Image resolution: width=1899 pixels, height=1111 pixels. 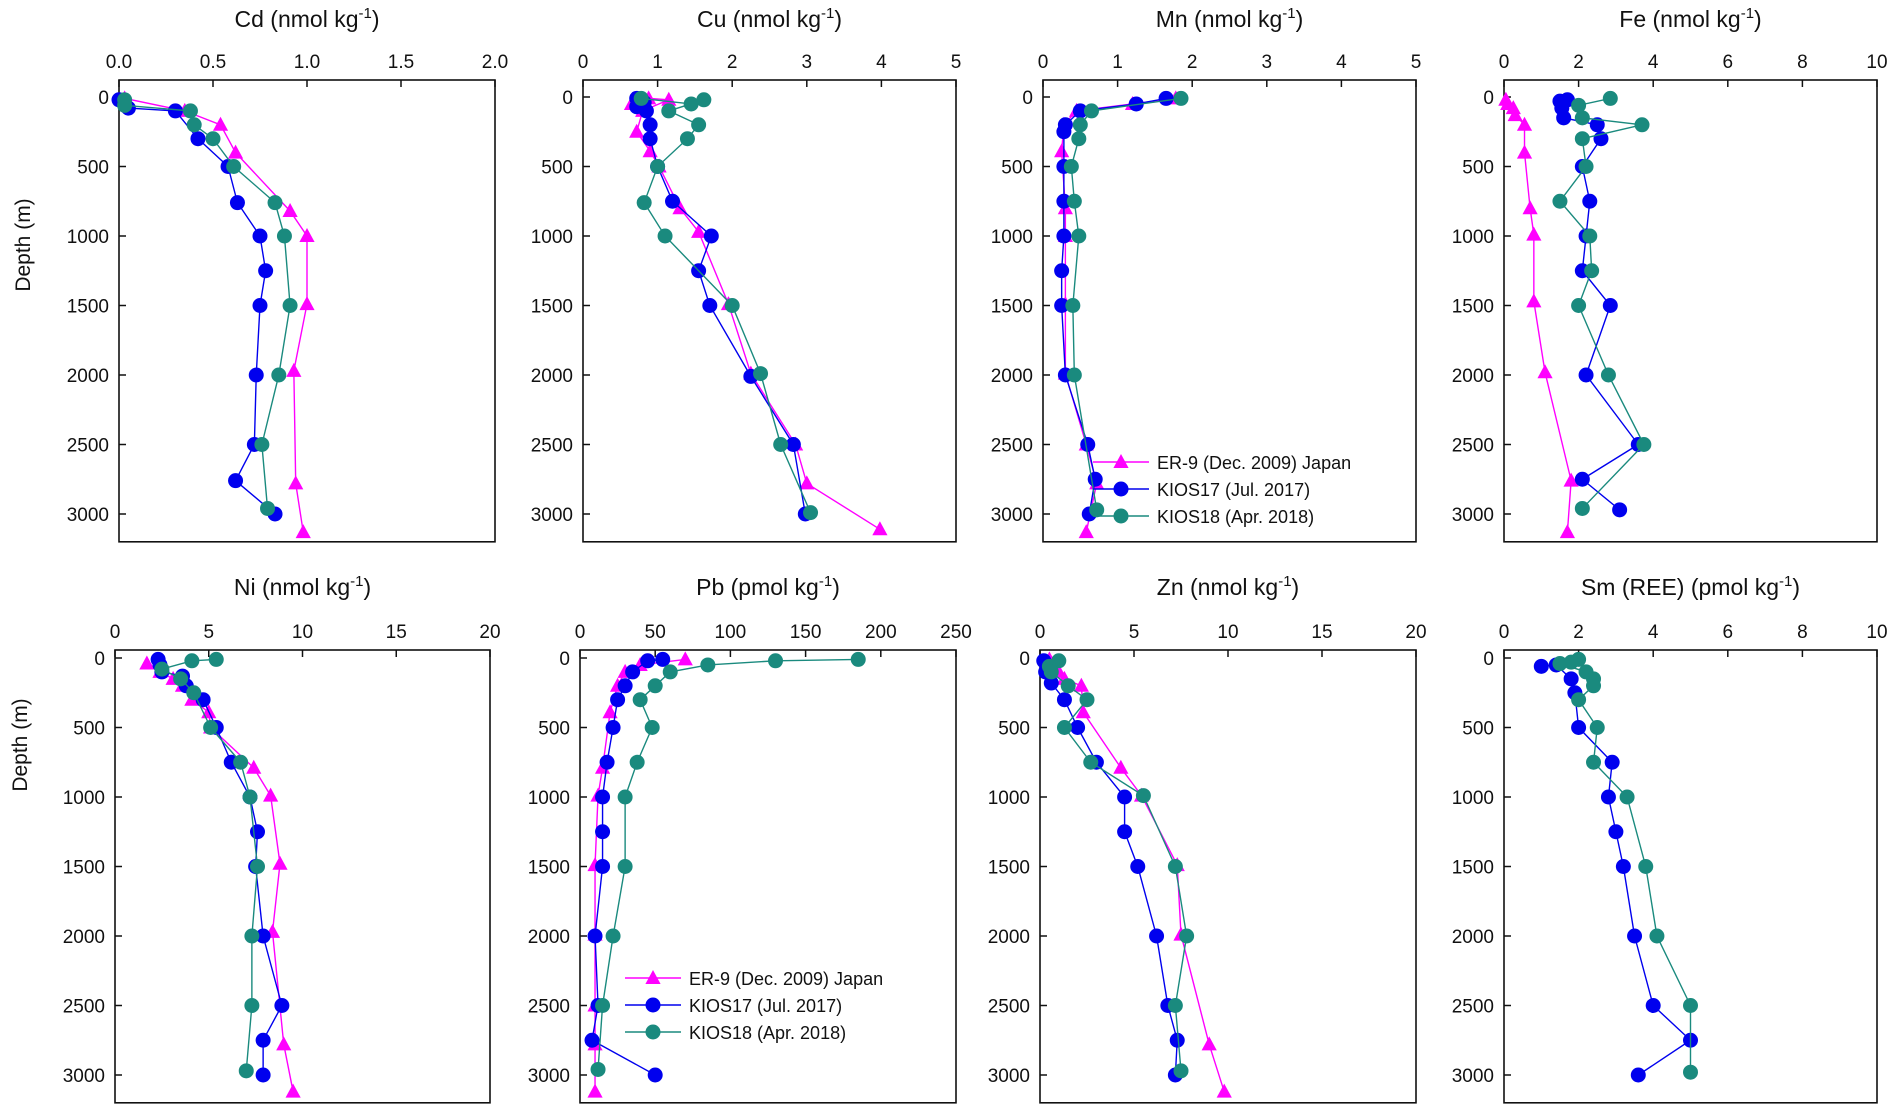 What do you see at coordinates (1201, 490) in the screenshot?
I see `legend-entry-kios17-jul-2017: KIOS17 (Jul. 2017)` at bounding box center [1201, 490].